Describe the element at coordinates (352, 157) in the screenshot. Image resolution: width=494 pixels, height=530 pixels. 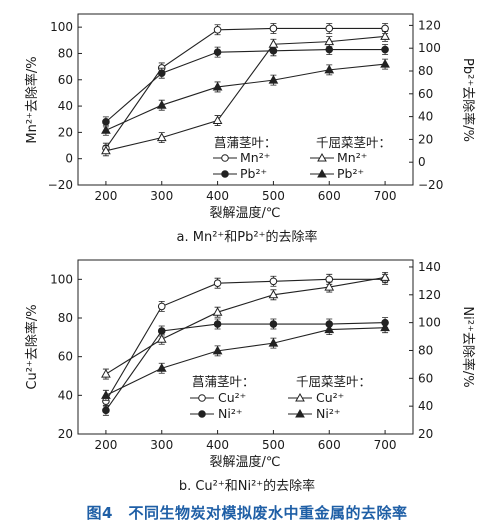
I see `legend-a-ion1-label-2: Mn²⁺` at that location.